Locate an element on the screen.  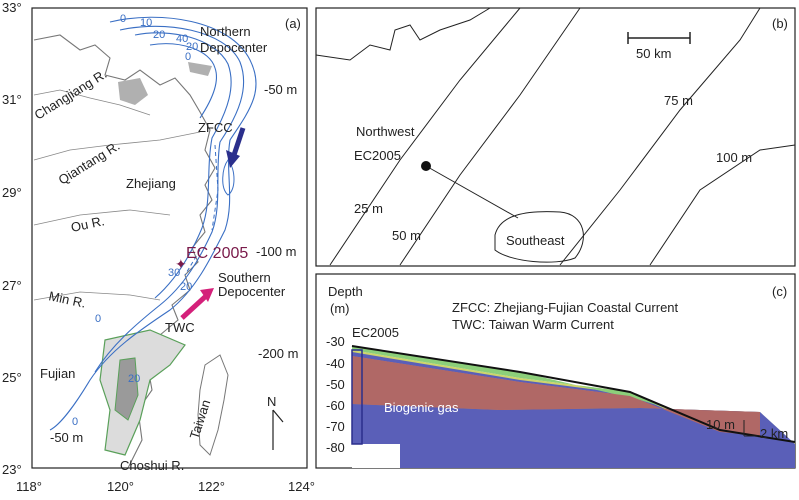
core-label: EC2005 is located at coordinates (375, 332).